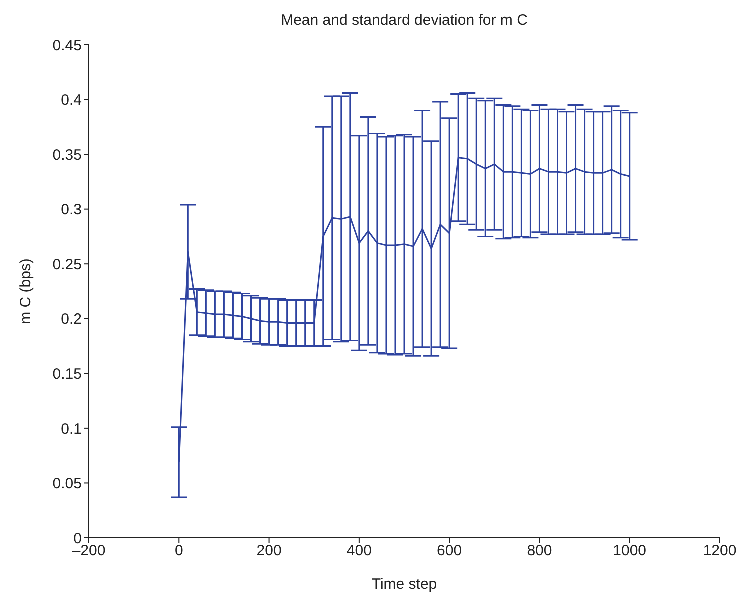 This screenshot has height=599, width=745. Describe the element at coordinates (67, 265) in the screenshot. I see `y-tick-label: 0.25` at that location.